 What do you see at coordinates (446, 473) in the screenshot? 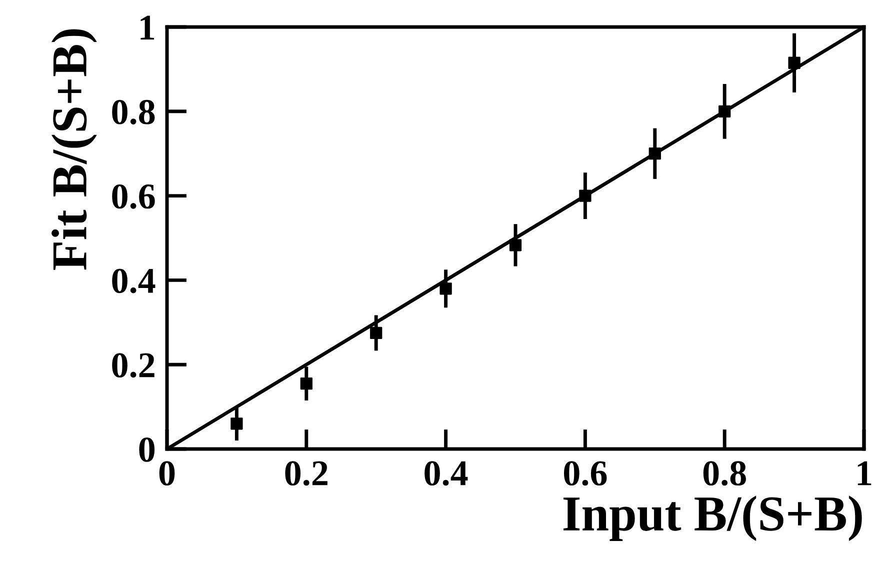
I see `x-tick-label: 0.4` at bounding box center [446, 473].